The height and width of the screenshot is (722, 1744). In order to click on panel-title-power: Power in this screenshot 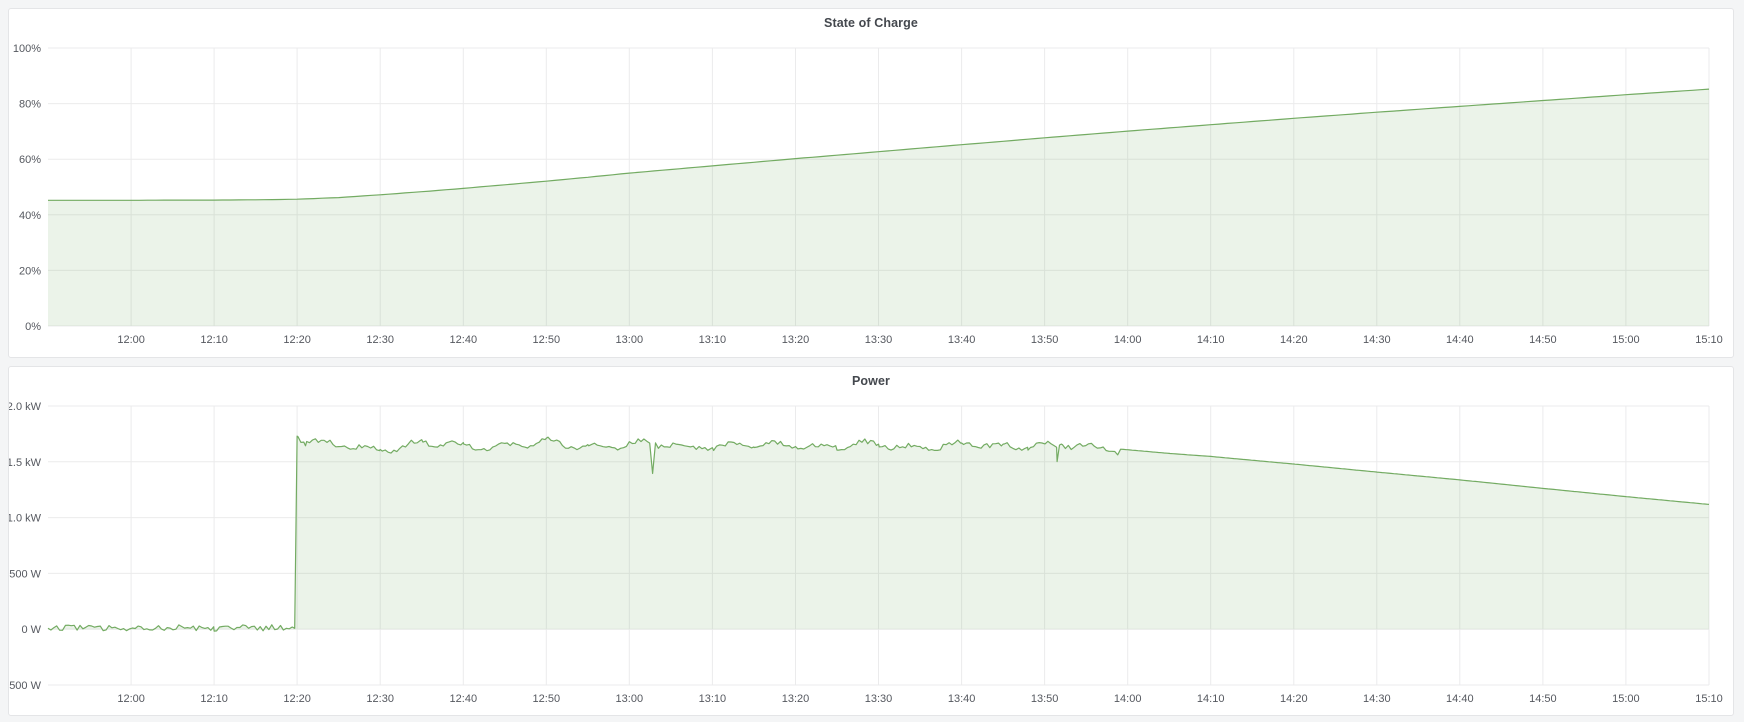, I will do `click(870, 381)`.